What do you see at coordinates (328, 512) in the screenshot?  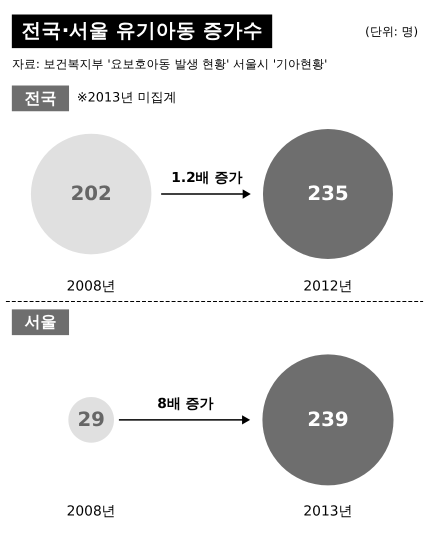 I see `category-label: 2013년` at bounding box center [328, 512].